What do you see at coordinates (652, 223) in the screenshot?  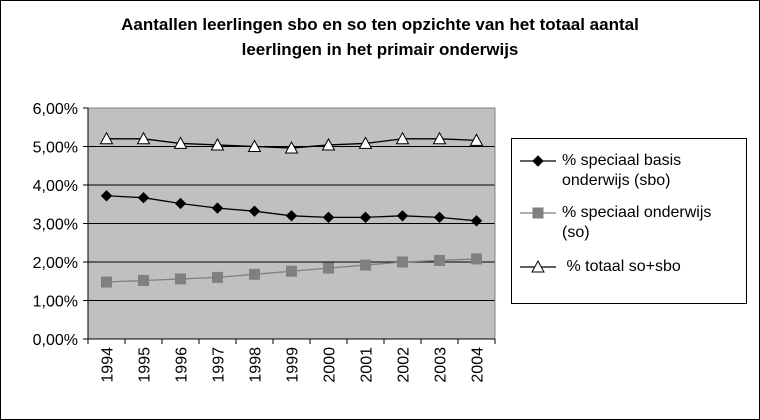 I see `legend-label: % speciaal onderwijs (so)` at bounding box center [652, 223].